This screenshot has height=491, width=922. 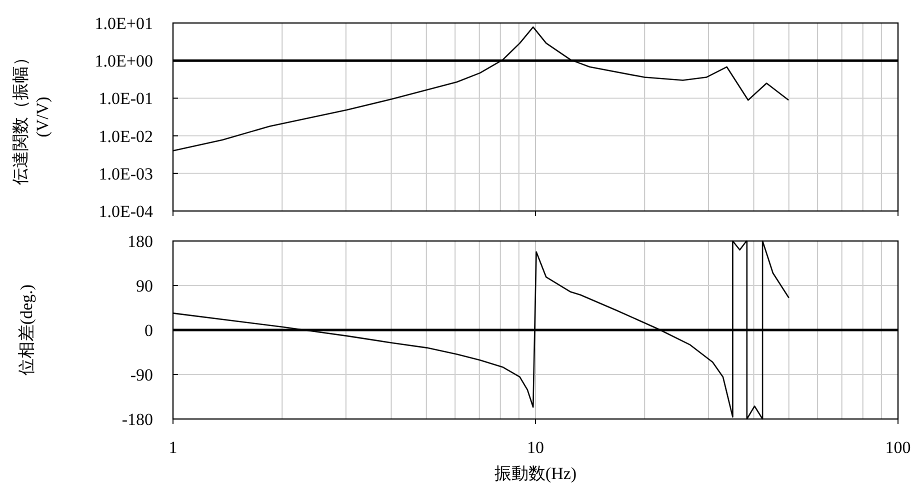 What do you see at coordinates (137, 419) in the screenshot?
I see `y-tick-label: -180` at bounding box center [137, 419].